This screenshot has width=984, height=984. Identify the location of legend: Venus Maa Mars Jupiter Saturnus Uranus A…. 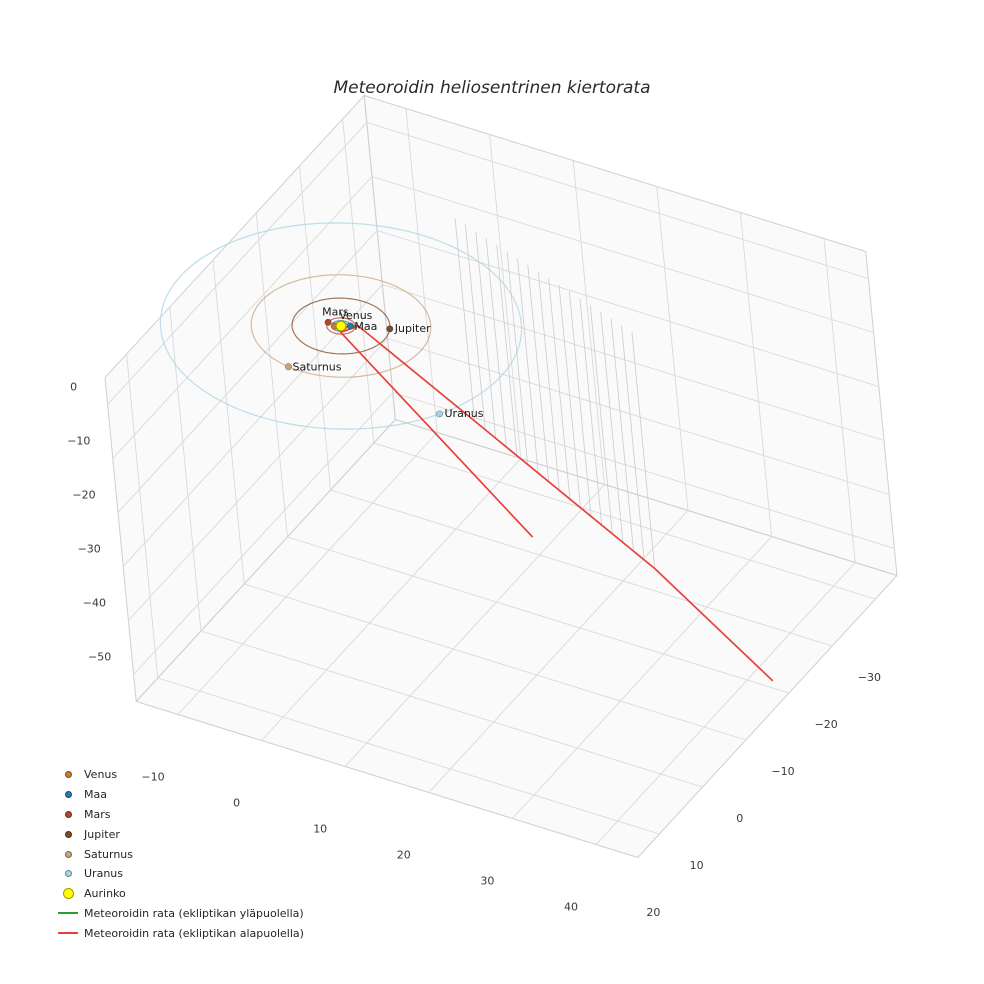
(180, 854).